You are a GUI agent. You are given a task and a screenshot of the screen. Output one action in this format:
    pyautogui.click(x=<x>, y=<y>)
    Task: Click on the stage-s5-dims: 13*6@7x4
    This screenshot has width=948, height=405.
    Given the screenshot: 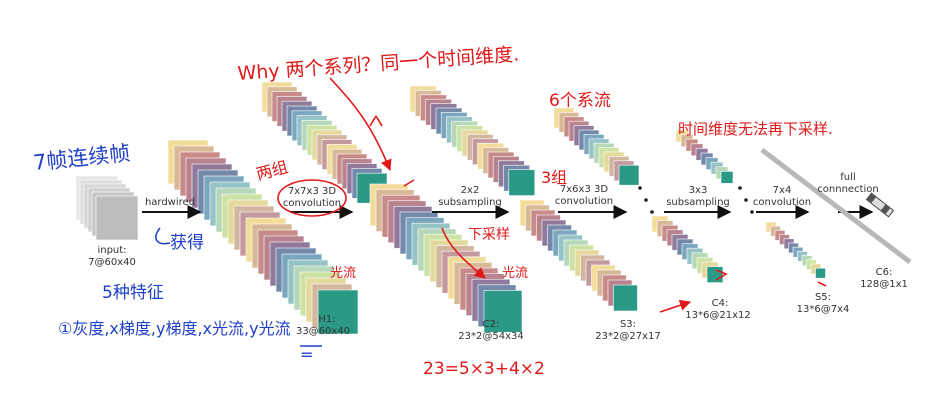 What is the action you would take?
    pyautogui.click(x=823, y=309)
    